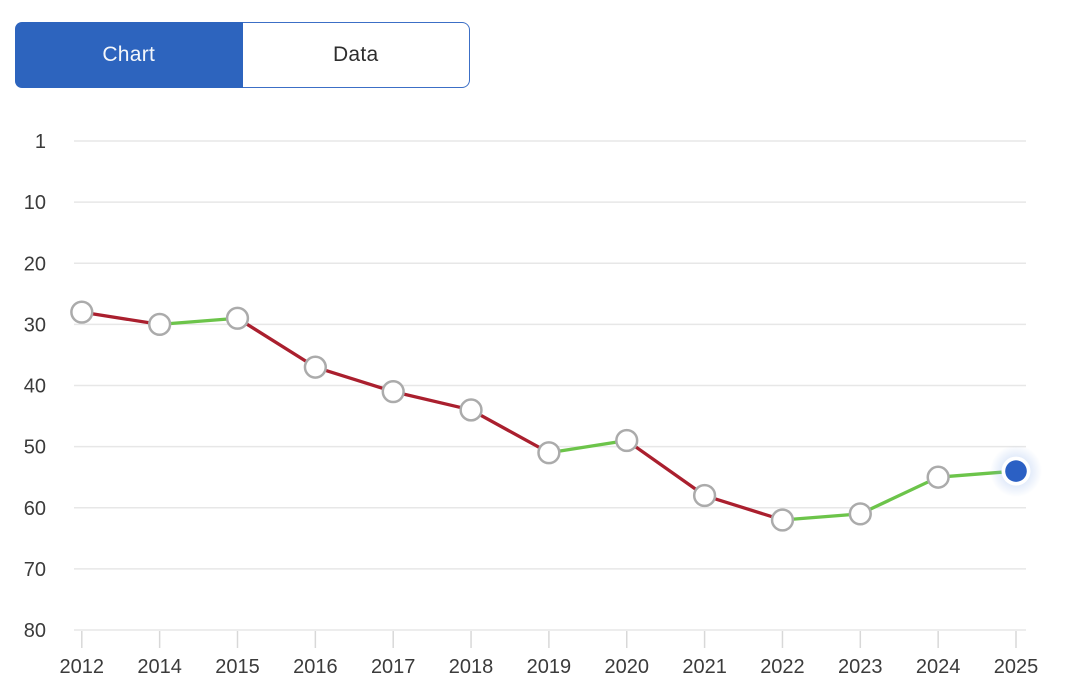 This screenshot has height=700, width=1080. What do you see at coordinates (82, 312) in the screenshot?
I see `data-point-2012` at bounding box center [82, 312].